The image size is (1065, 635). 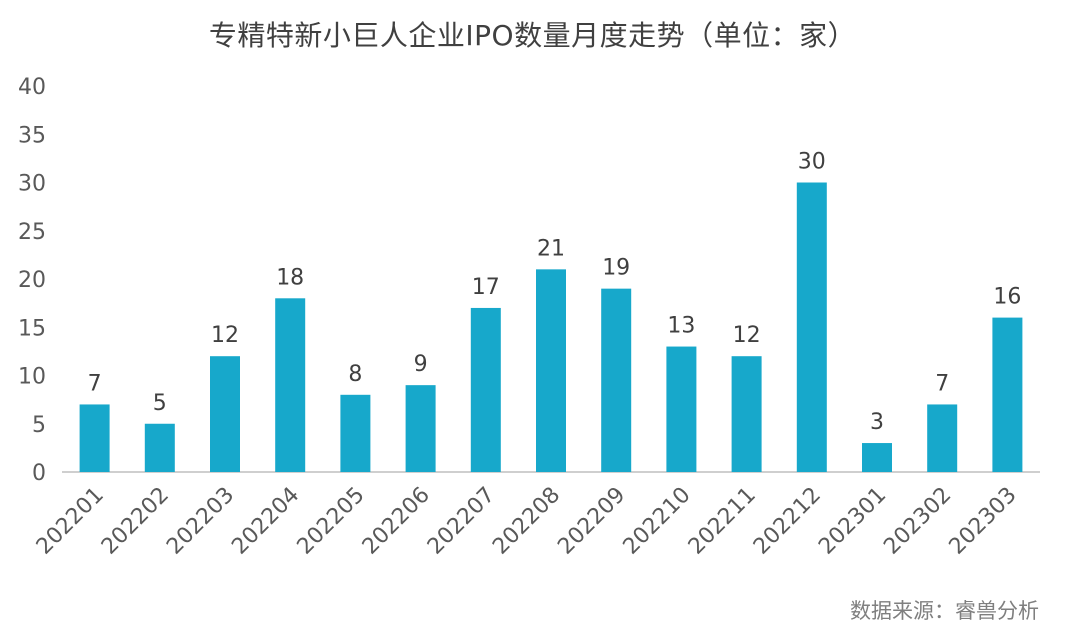 I want to click on data-label: 30, so click(x=812, y=162).